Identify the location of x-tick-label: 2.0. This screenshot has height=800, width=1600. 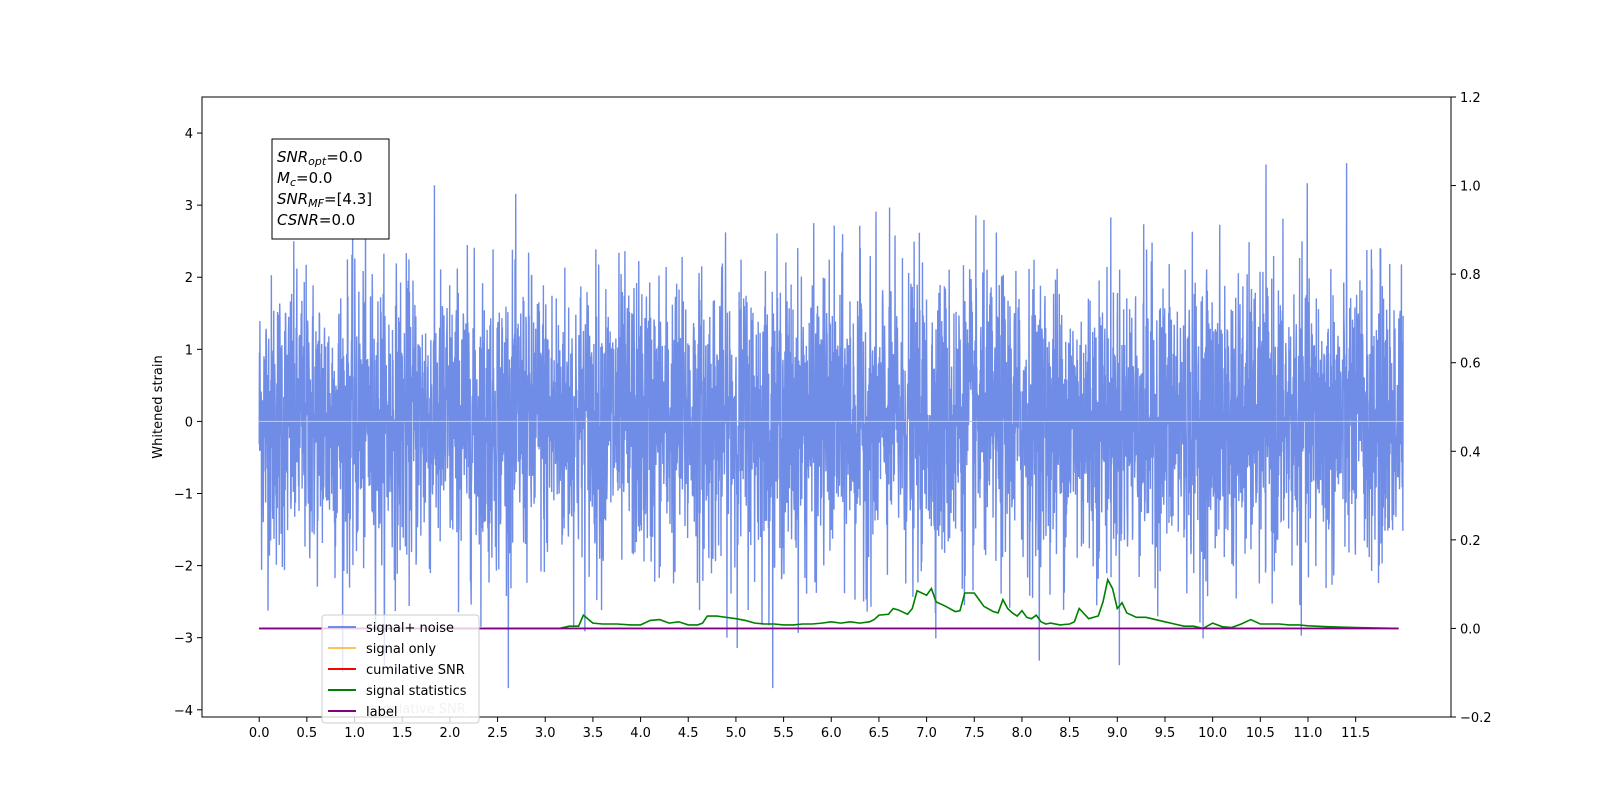
(450, 733).